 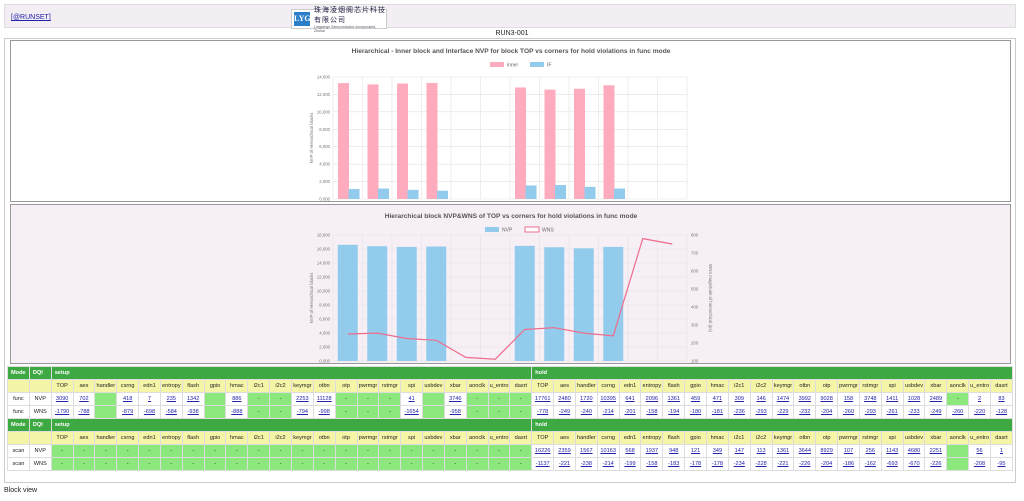 I want to click on setup-value-cell: 2253, so click(x=302, y=399).